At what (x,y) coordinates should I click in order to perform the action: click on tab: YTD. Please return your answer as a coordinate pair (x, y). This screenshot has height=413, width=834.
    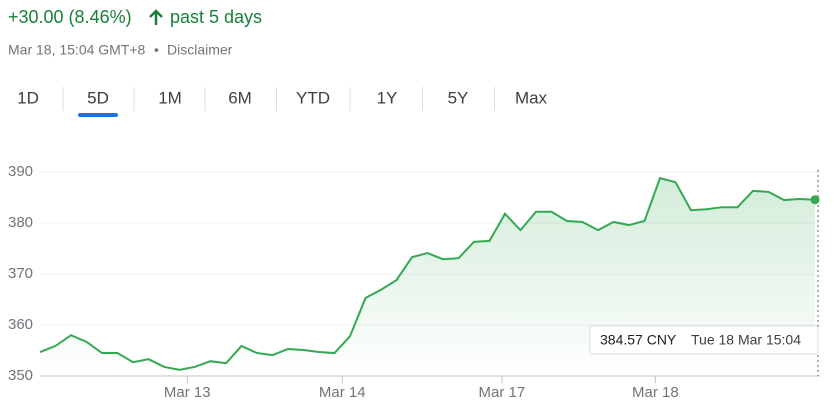
    Looking at the image, I should click on (313, 97).